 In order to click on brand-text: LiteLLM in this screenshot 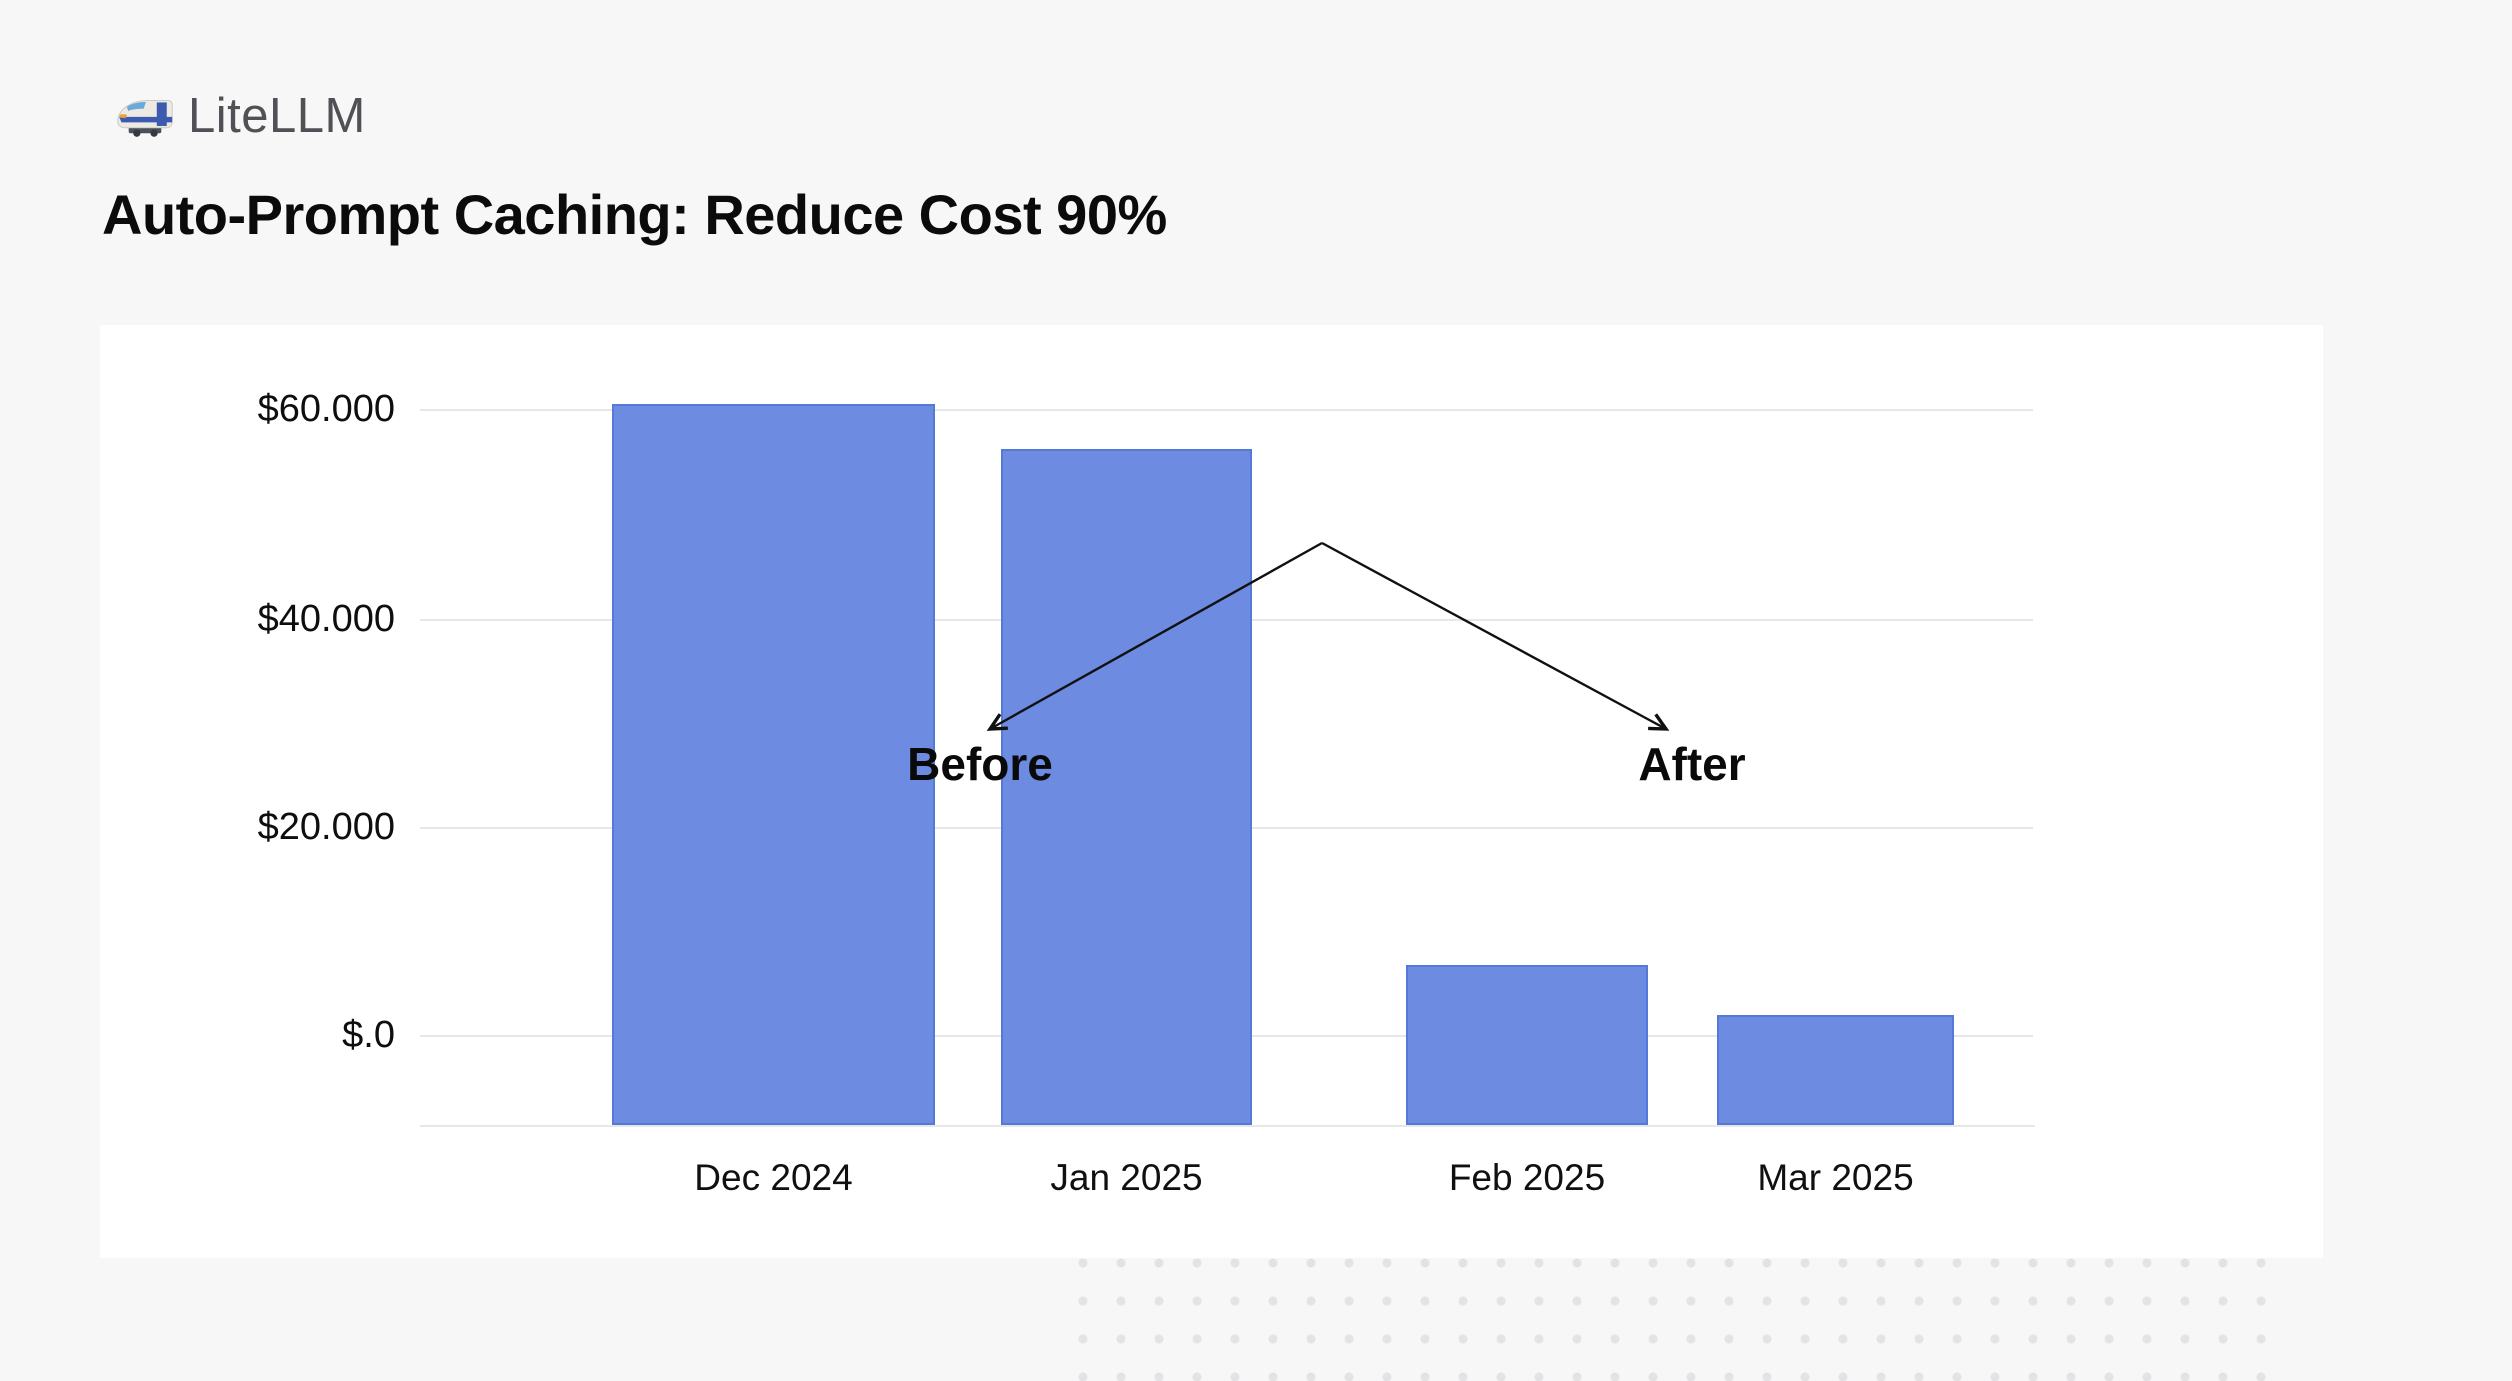, I will do `click(277, 116)`.